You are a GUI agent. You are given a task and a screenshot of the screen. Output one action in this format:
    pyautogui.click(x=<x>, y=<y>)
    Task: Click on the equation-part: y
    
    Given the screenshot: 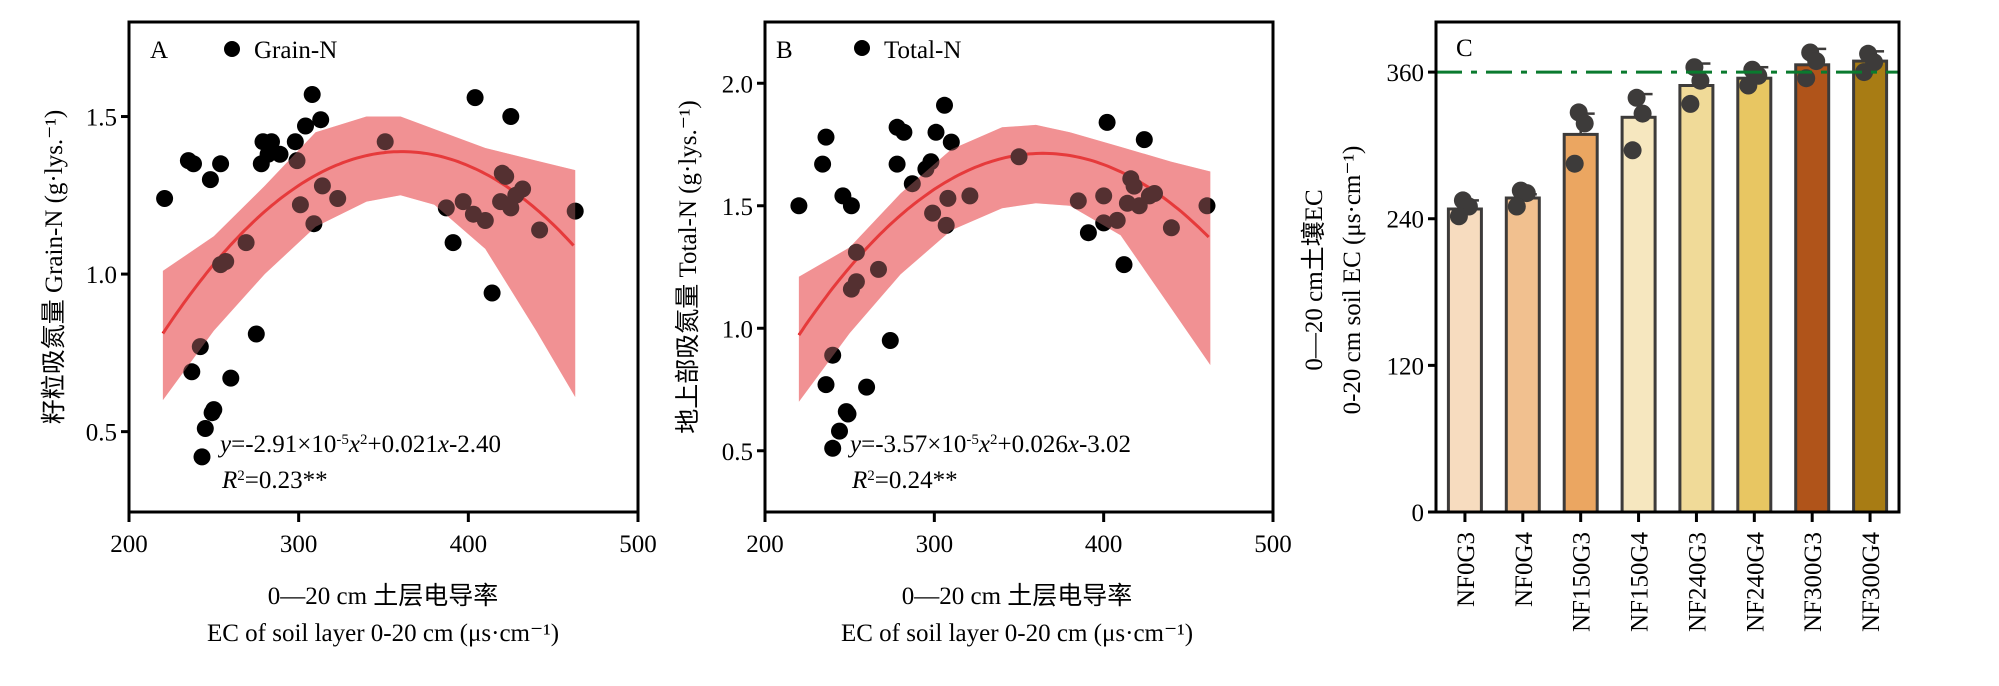 What is the action you would take?
    pyautogui.click(x=854, y=444)
    